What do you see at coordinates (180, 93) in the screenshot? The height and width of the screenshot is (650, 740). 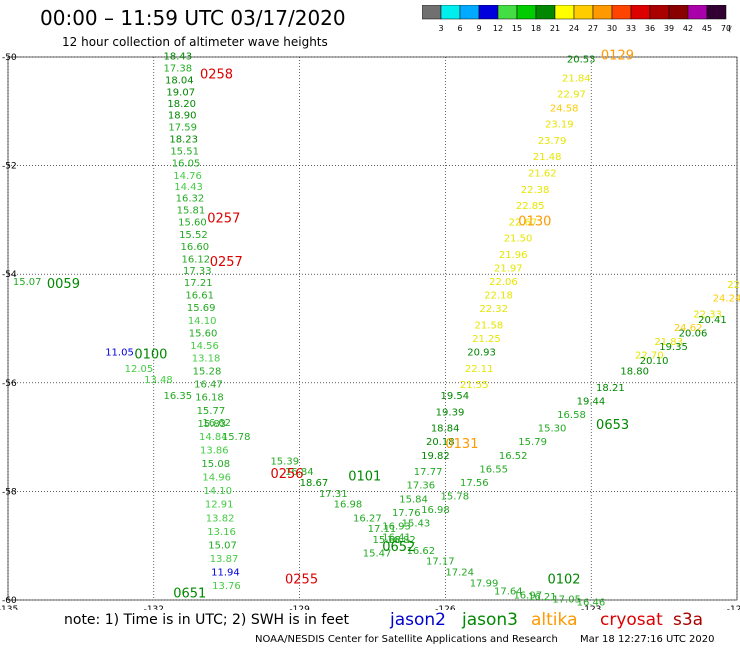 I see `data-label: 19.07` at bounding box center [180, 93].